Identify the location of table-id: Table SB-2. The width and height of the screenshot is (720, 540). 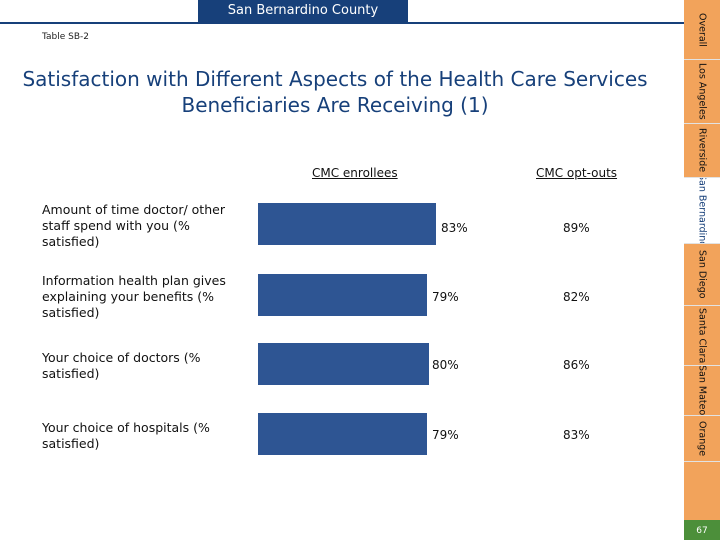
(65, 37).